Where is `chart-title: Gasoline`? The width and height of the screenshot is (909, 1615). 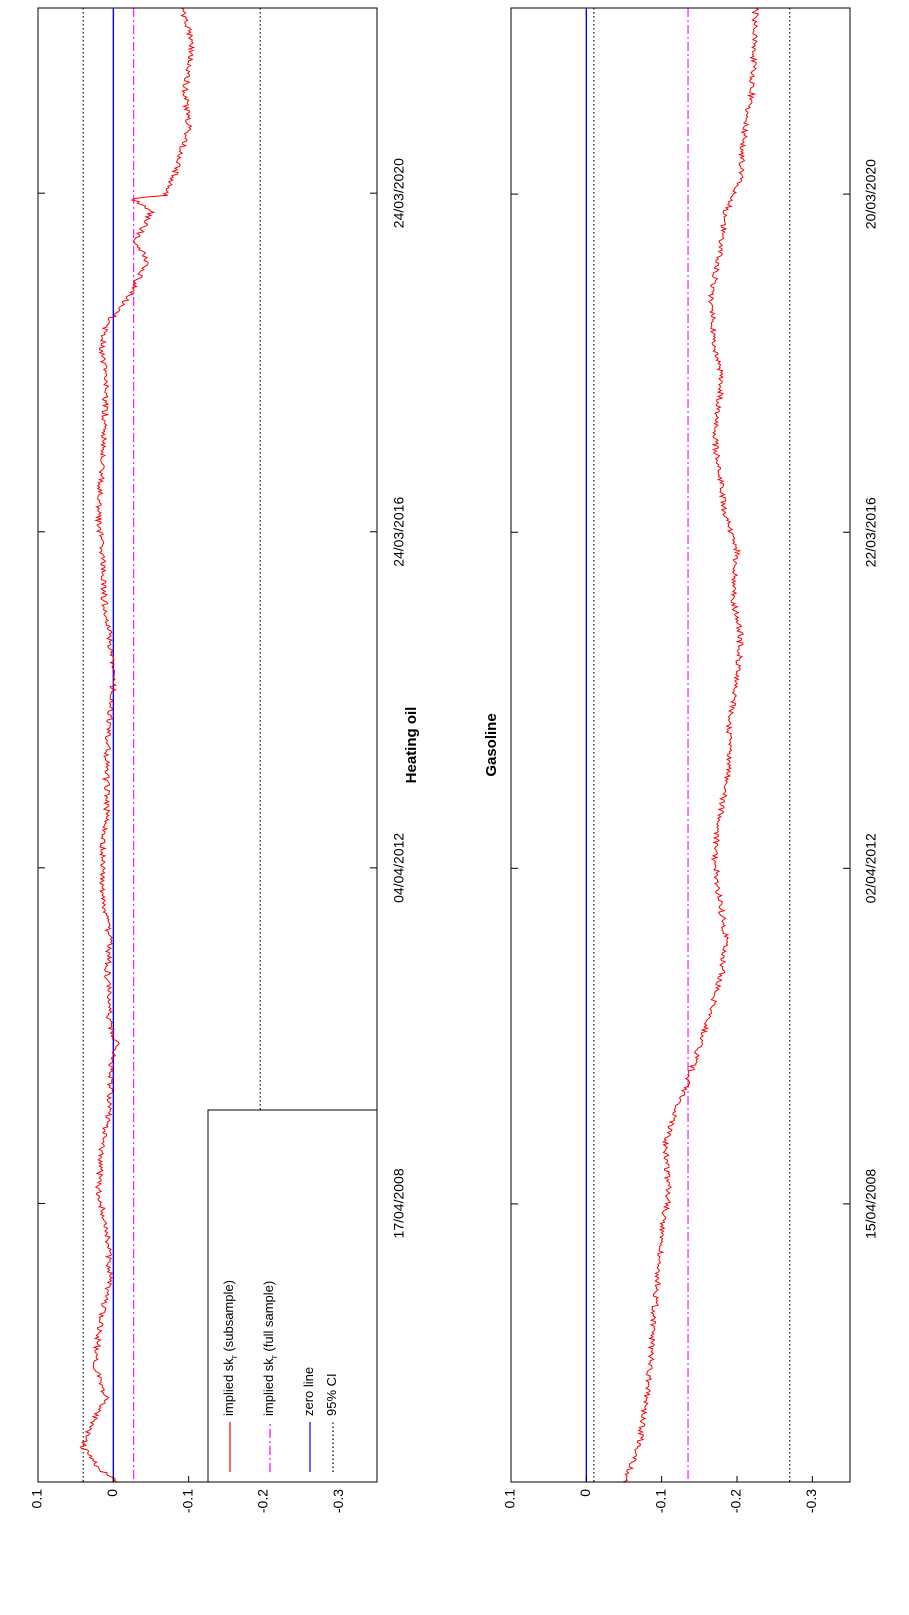
chart-title: Gasoline is located at coordinates (491, 744).